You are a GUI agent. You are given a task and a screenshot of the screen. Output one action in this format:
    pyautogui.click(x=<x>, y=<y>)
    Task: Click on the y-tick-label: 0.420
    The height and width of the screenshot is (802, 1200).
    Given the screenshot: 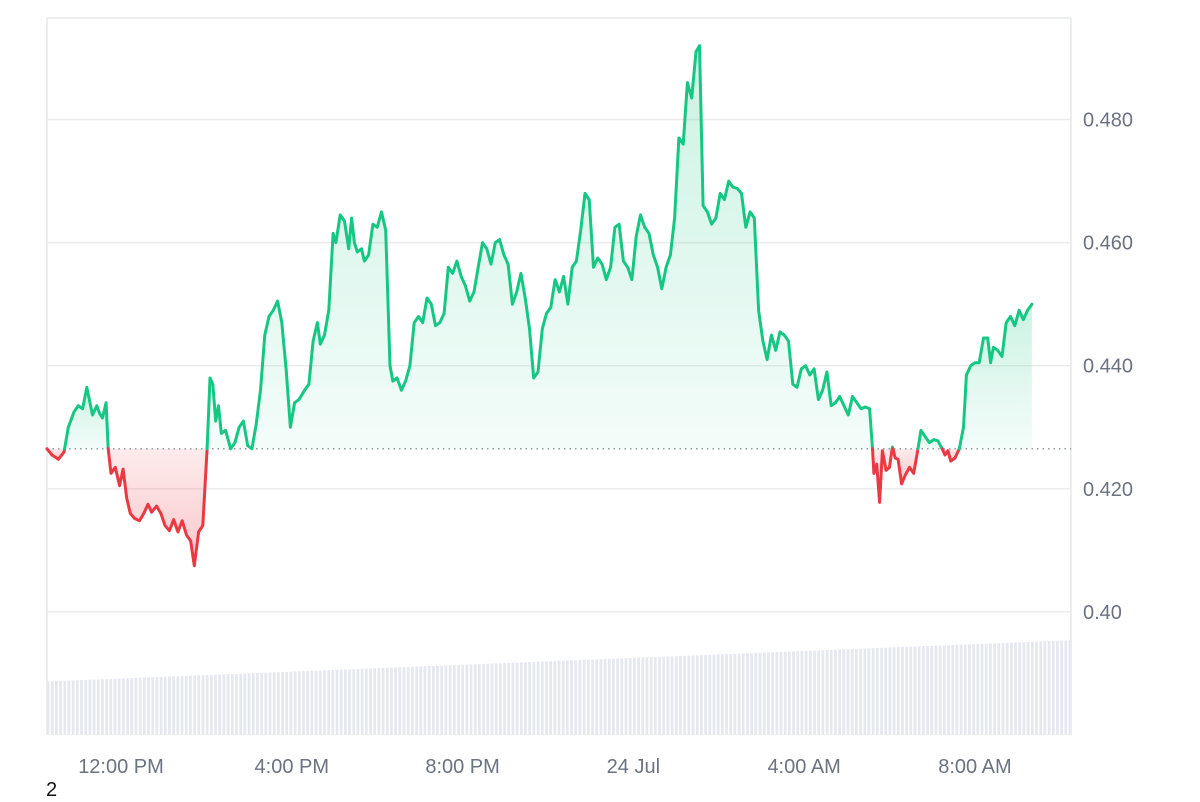 What is the action you would take?
    pyautogui.click(x=1108, y=490)
    